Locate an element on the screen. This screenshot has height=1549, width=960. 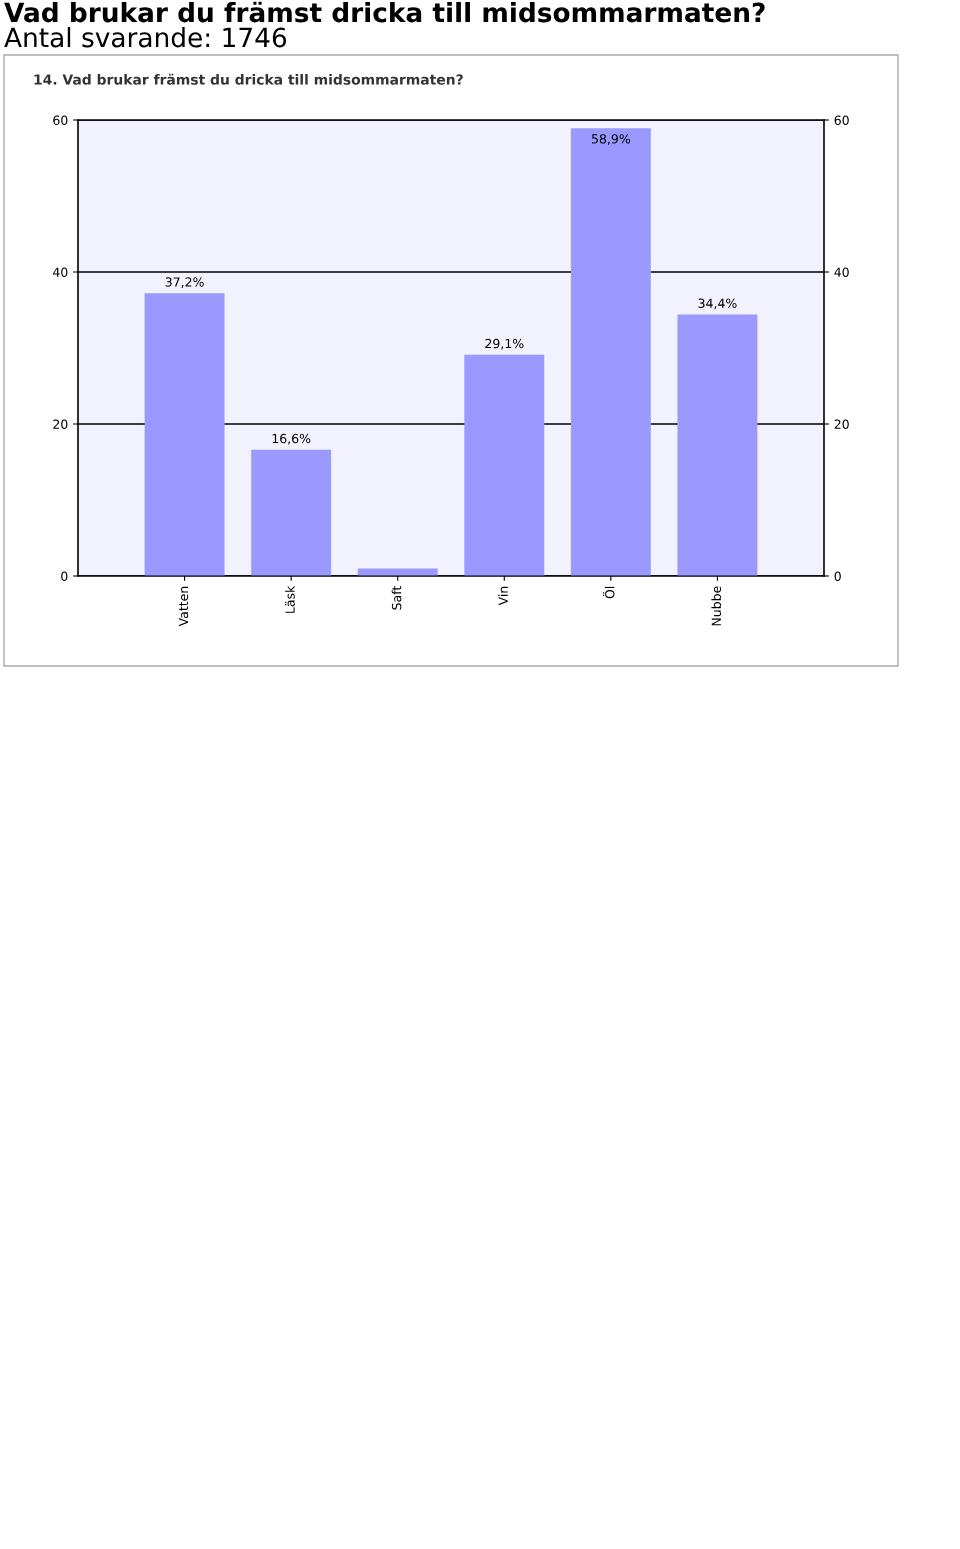
data-label: 29,1% is located at coordinates (504, 344).